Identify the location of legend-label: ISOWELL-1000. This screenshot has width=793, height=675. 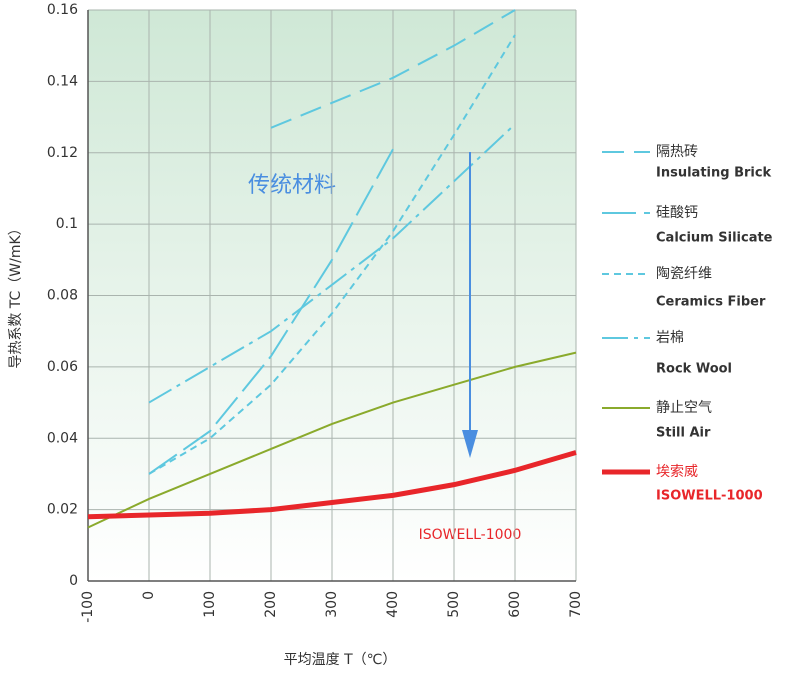
(709, 496).